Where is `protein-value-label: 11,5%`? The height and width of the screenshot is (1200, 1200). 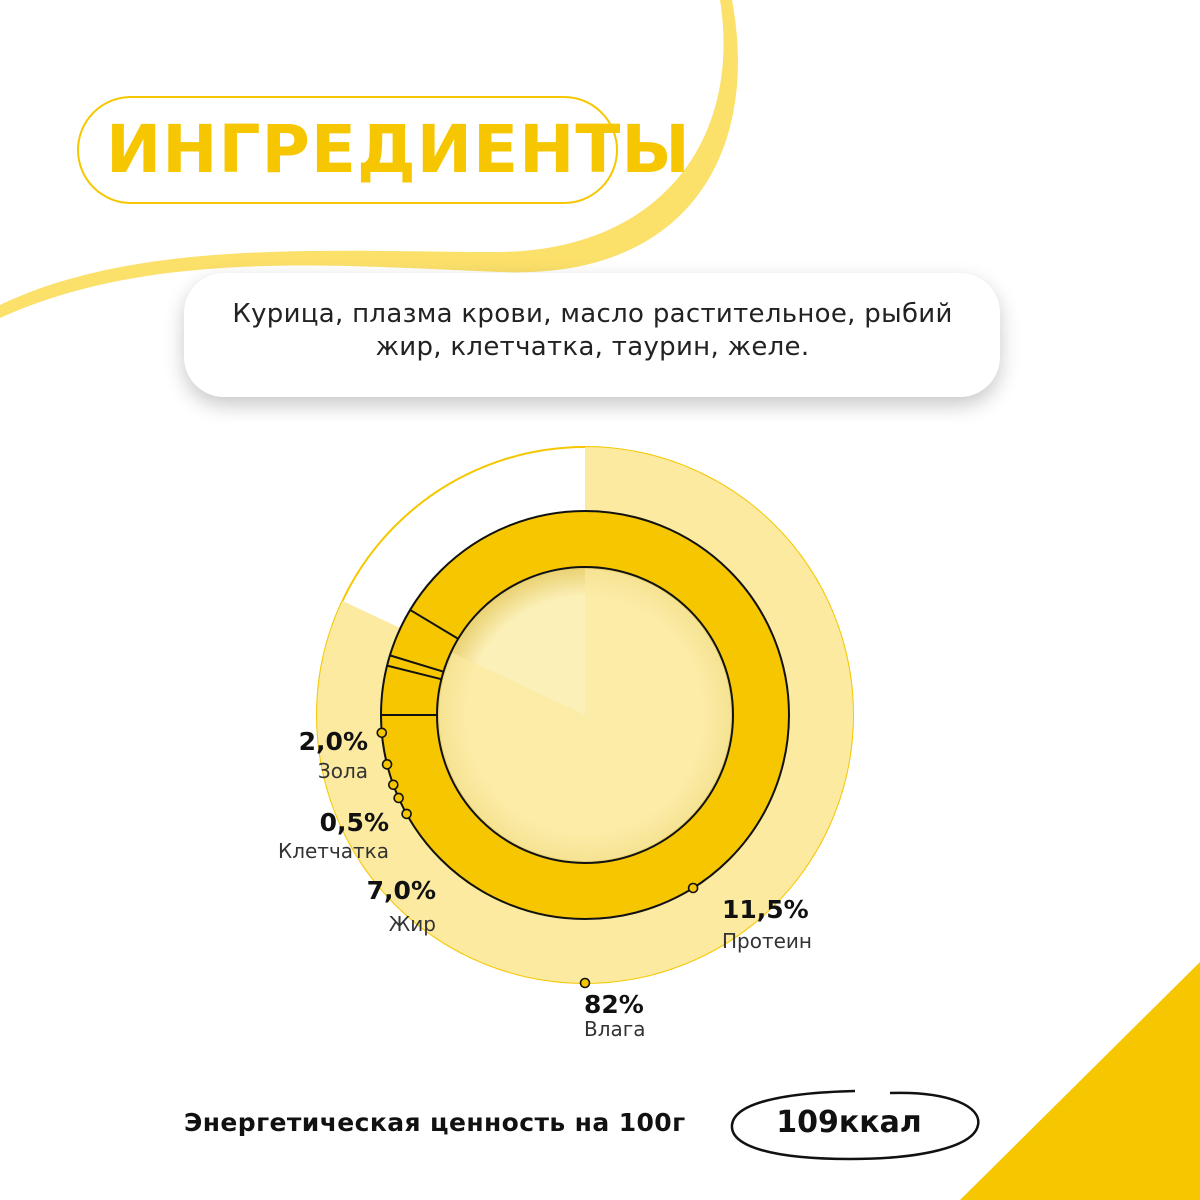 protein-value-label: 11,5% is located at coordinates (765, 909).